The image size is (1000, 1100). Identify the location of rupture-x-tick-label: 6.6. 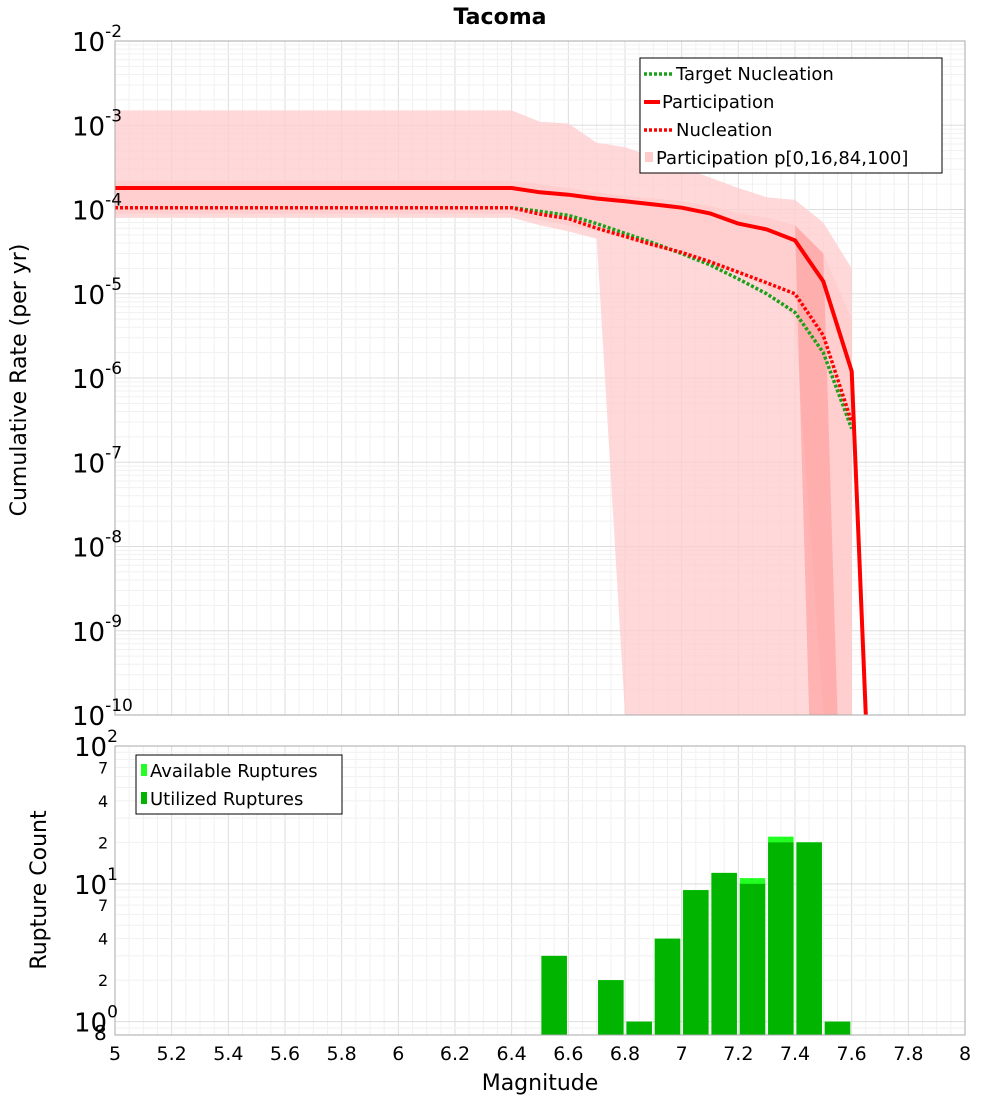
(568, 1054).